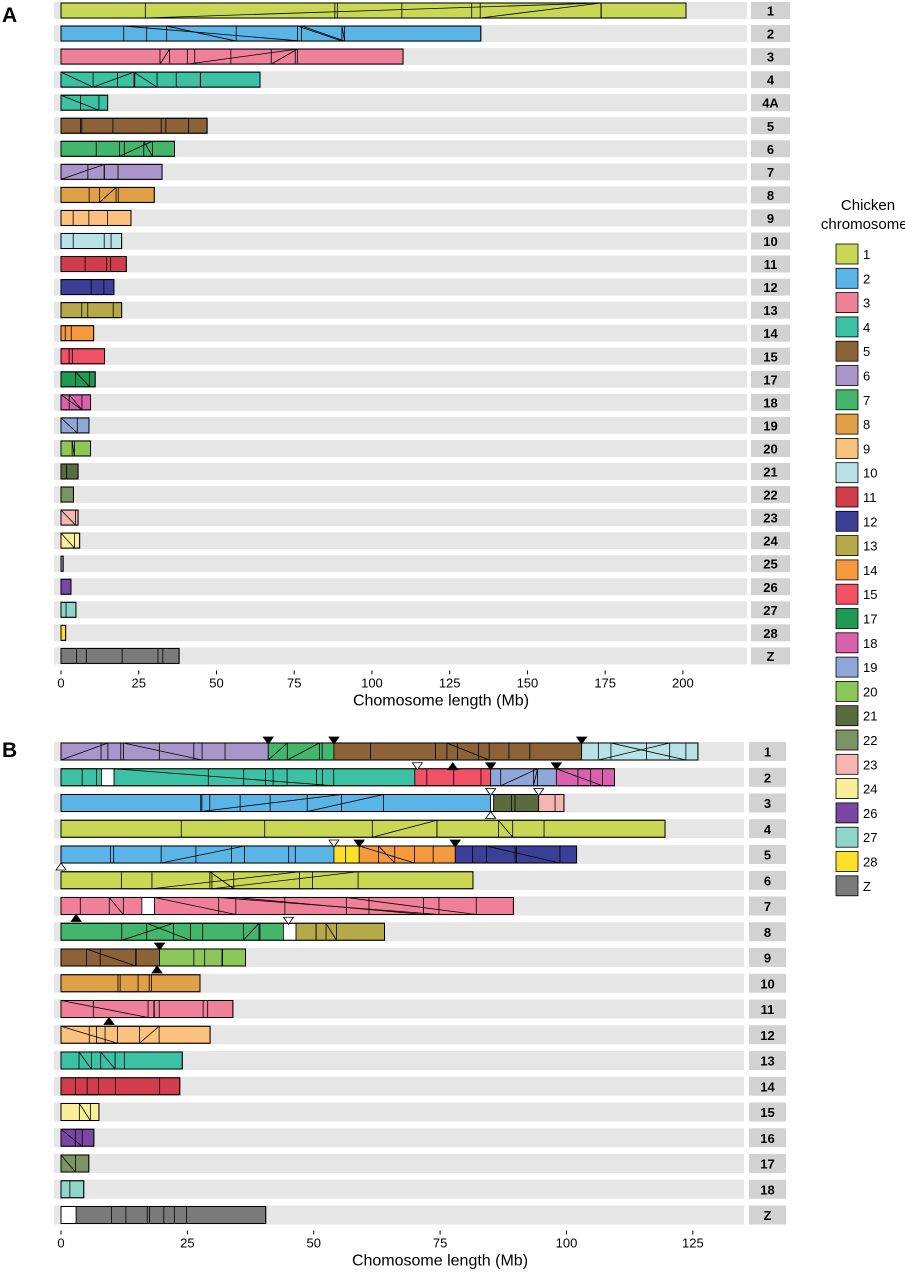  Describe the element at coordinates (770, 287) in the screenshot. I see `chromosome-label: 12` at that location.